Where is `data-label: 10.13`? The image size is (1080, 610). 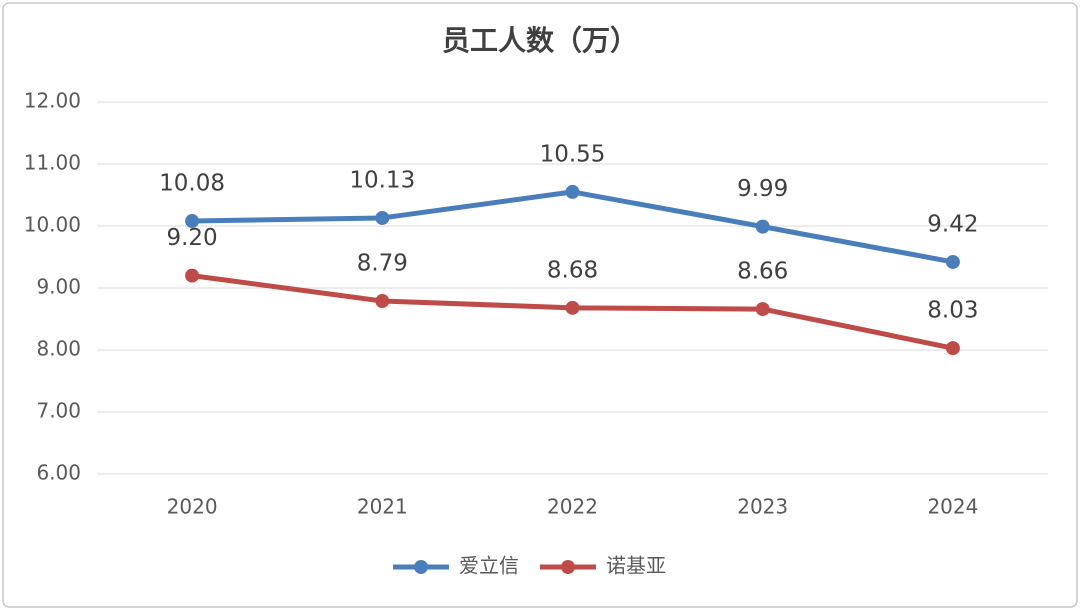
data-label: 10.13 is located at coordinates (382, 180).